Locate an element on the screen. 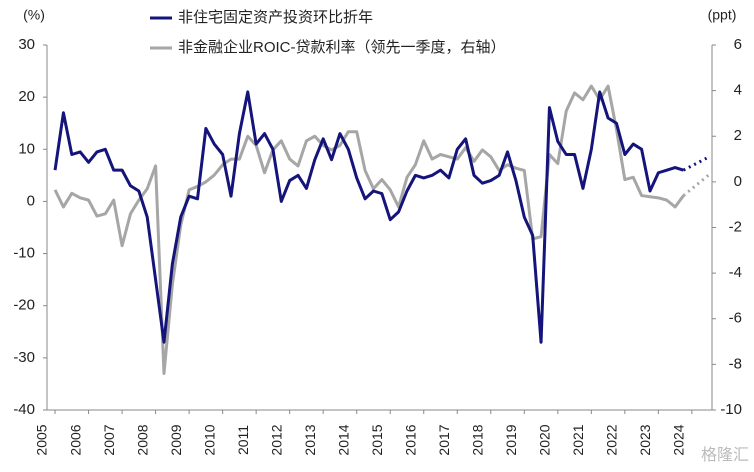  y-tick-label: -30 is located at coordinates (24, 357).